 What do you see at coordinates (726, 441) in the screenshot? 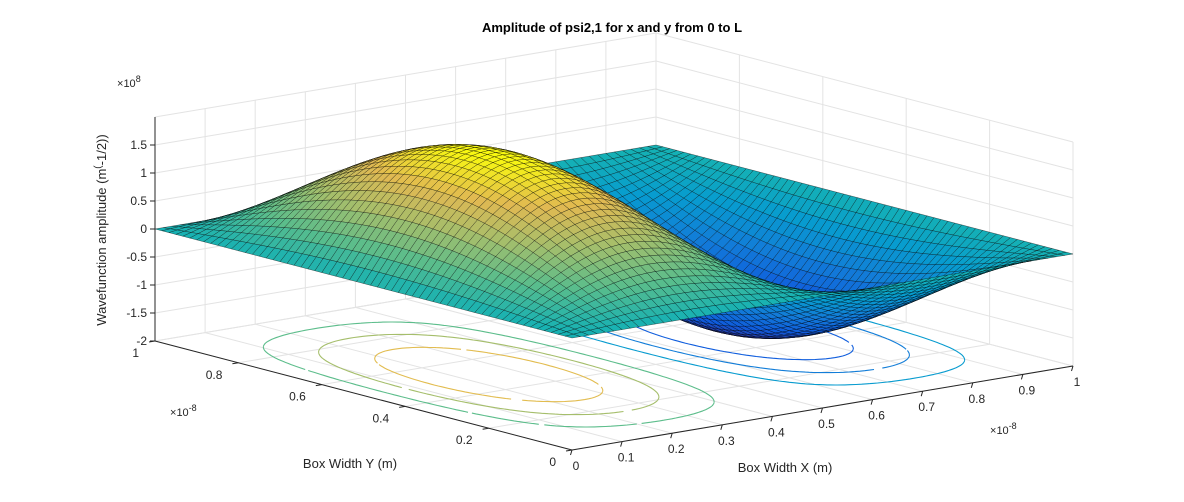
I see `x-tick-label: 0.3` at bounding box center [726, 441].